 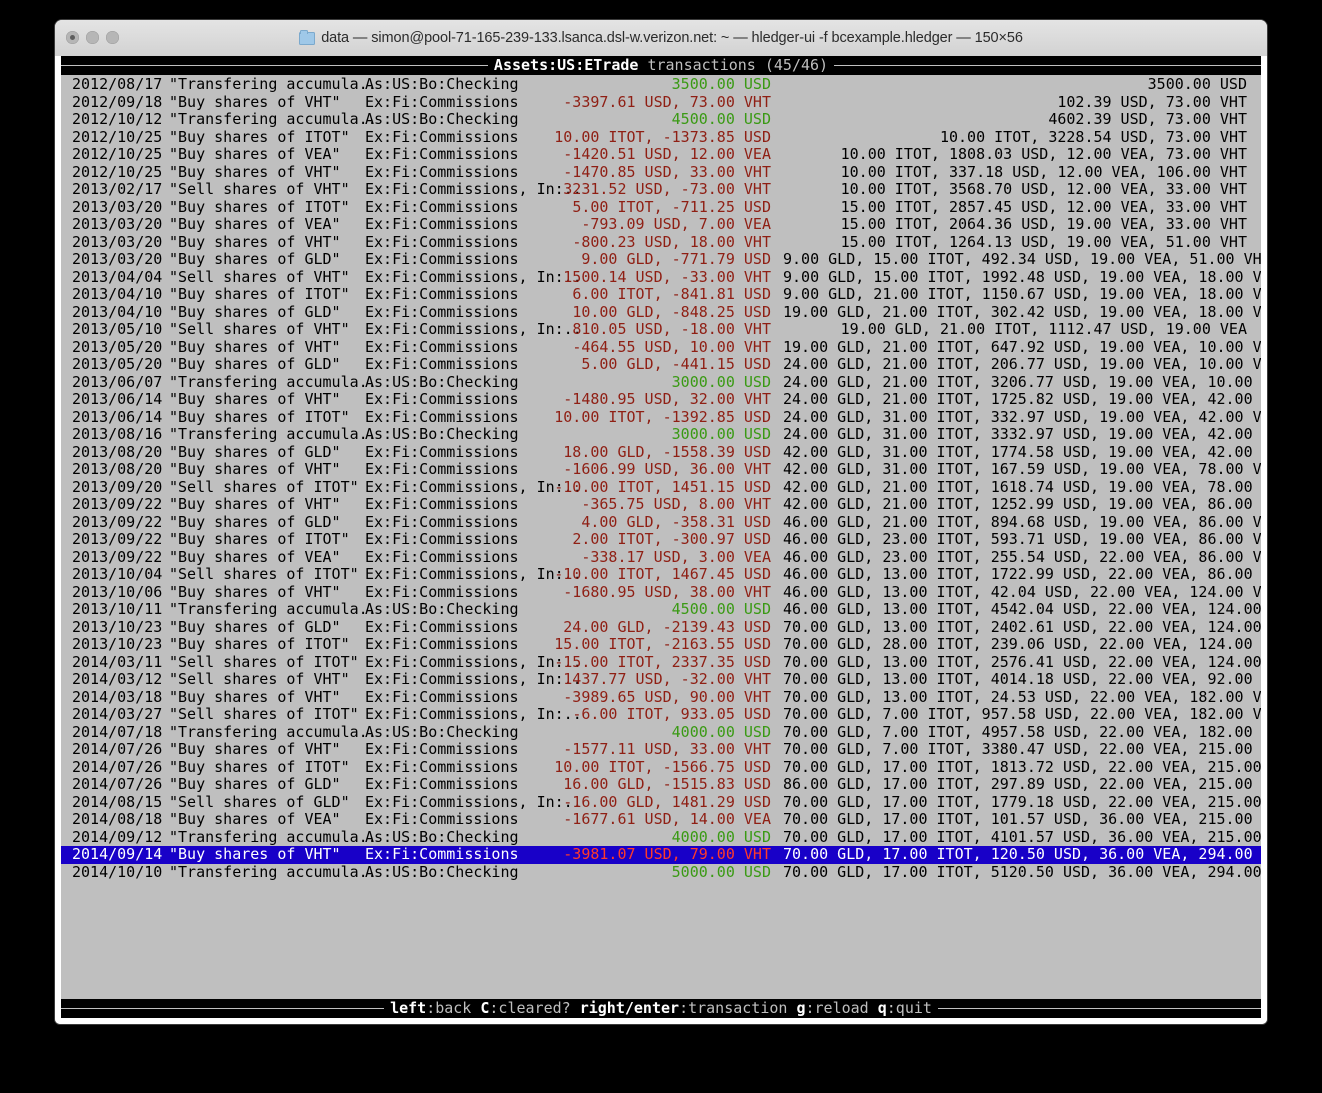 I want to click on row-date: 2014/03/12, so click(x=117, y=679).